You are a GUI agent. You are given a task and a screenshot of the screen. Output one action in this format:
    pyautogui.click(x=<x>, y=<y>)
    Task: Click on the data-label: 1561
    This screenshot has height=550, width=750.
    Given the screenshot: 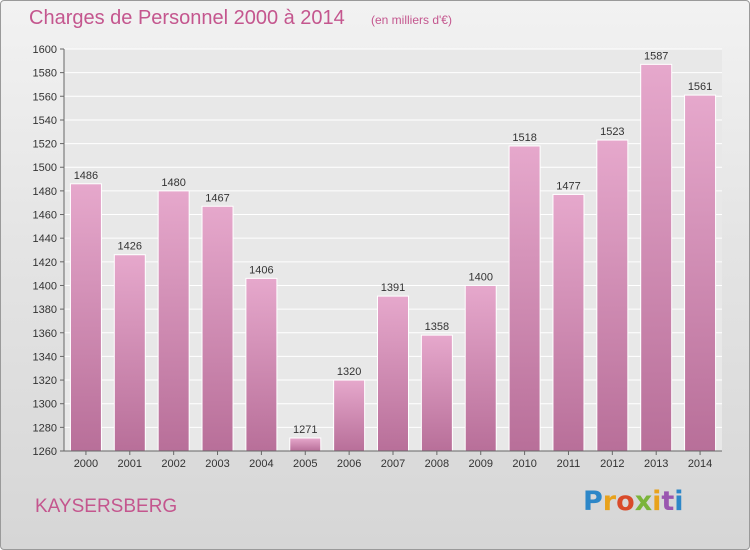 What is the action you would take?
    pyautogui.click(x=700, y=87)
    